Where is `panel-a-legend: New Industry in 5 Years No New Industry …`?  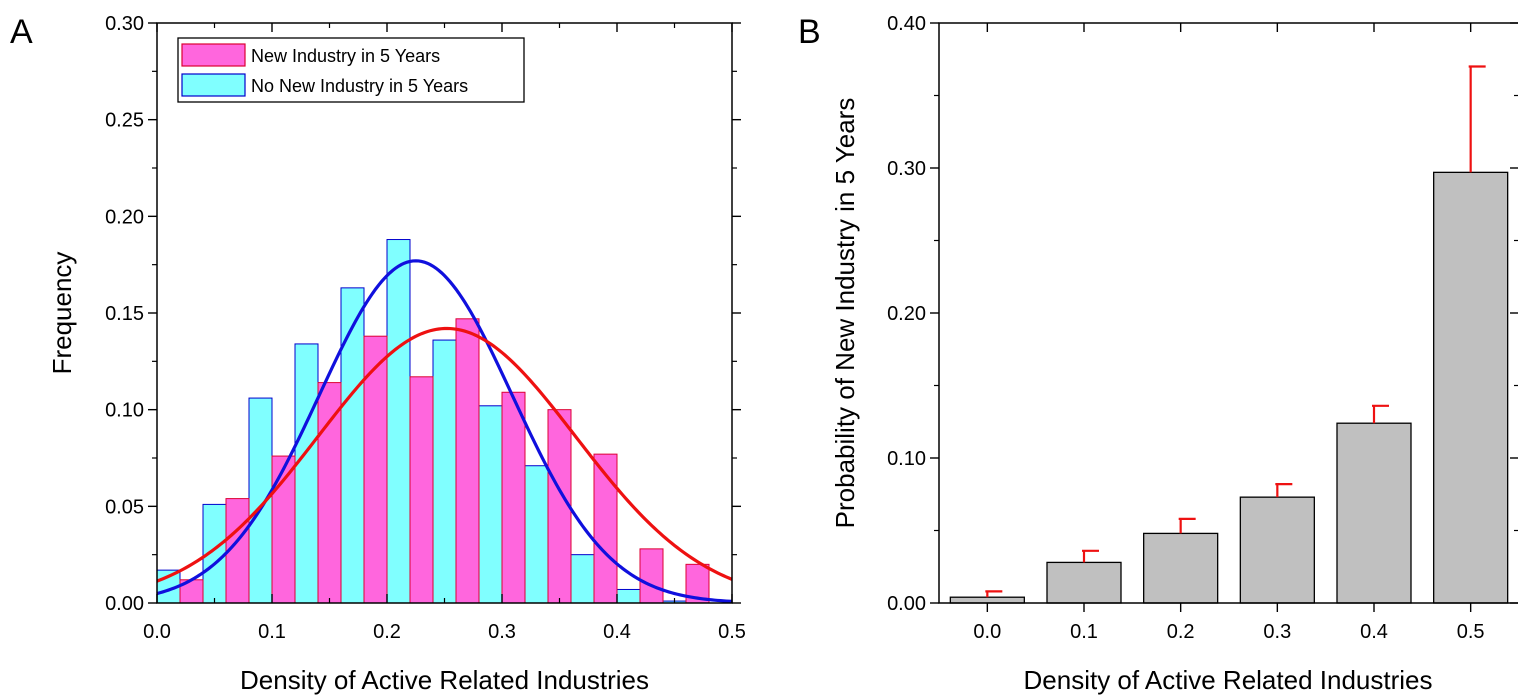 panel-a-legend: New Industry in 5 Years No New Industry … is located at coordinates (351, 70).